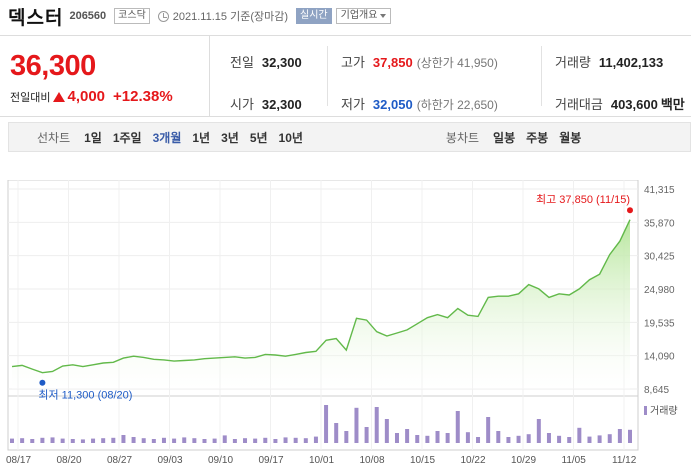 The height and width of the screenshot is (469, 691). Describe the element at coordinates (462, 137) in the screenshot. I see `candle-chart-label: 봉차트` at that location.